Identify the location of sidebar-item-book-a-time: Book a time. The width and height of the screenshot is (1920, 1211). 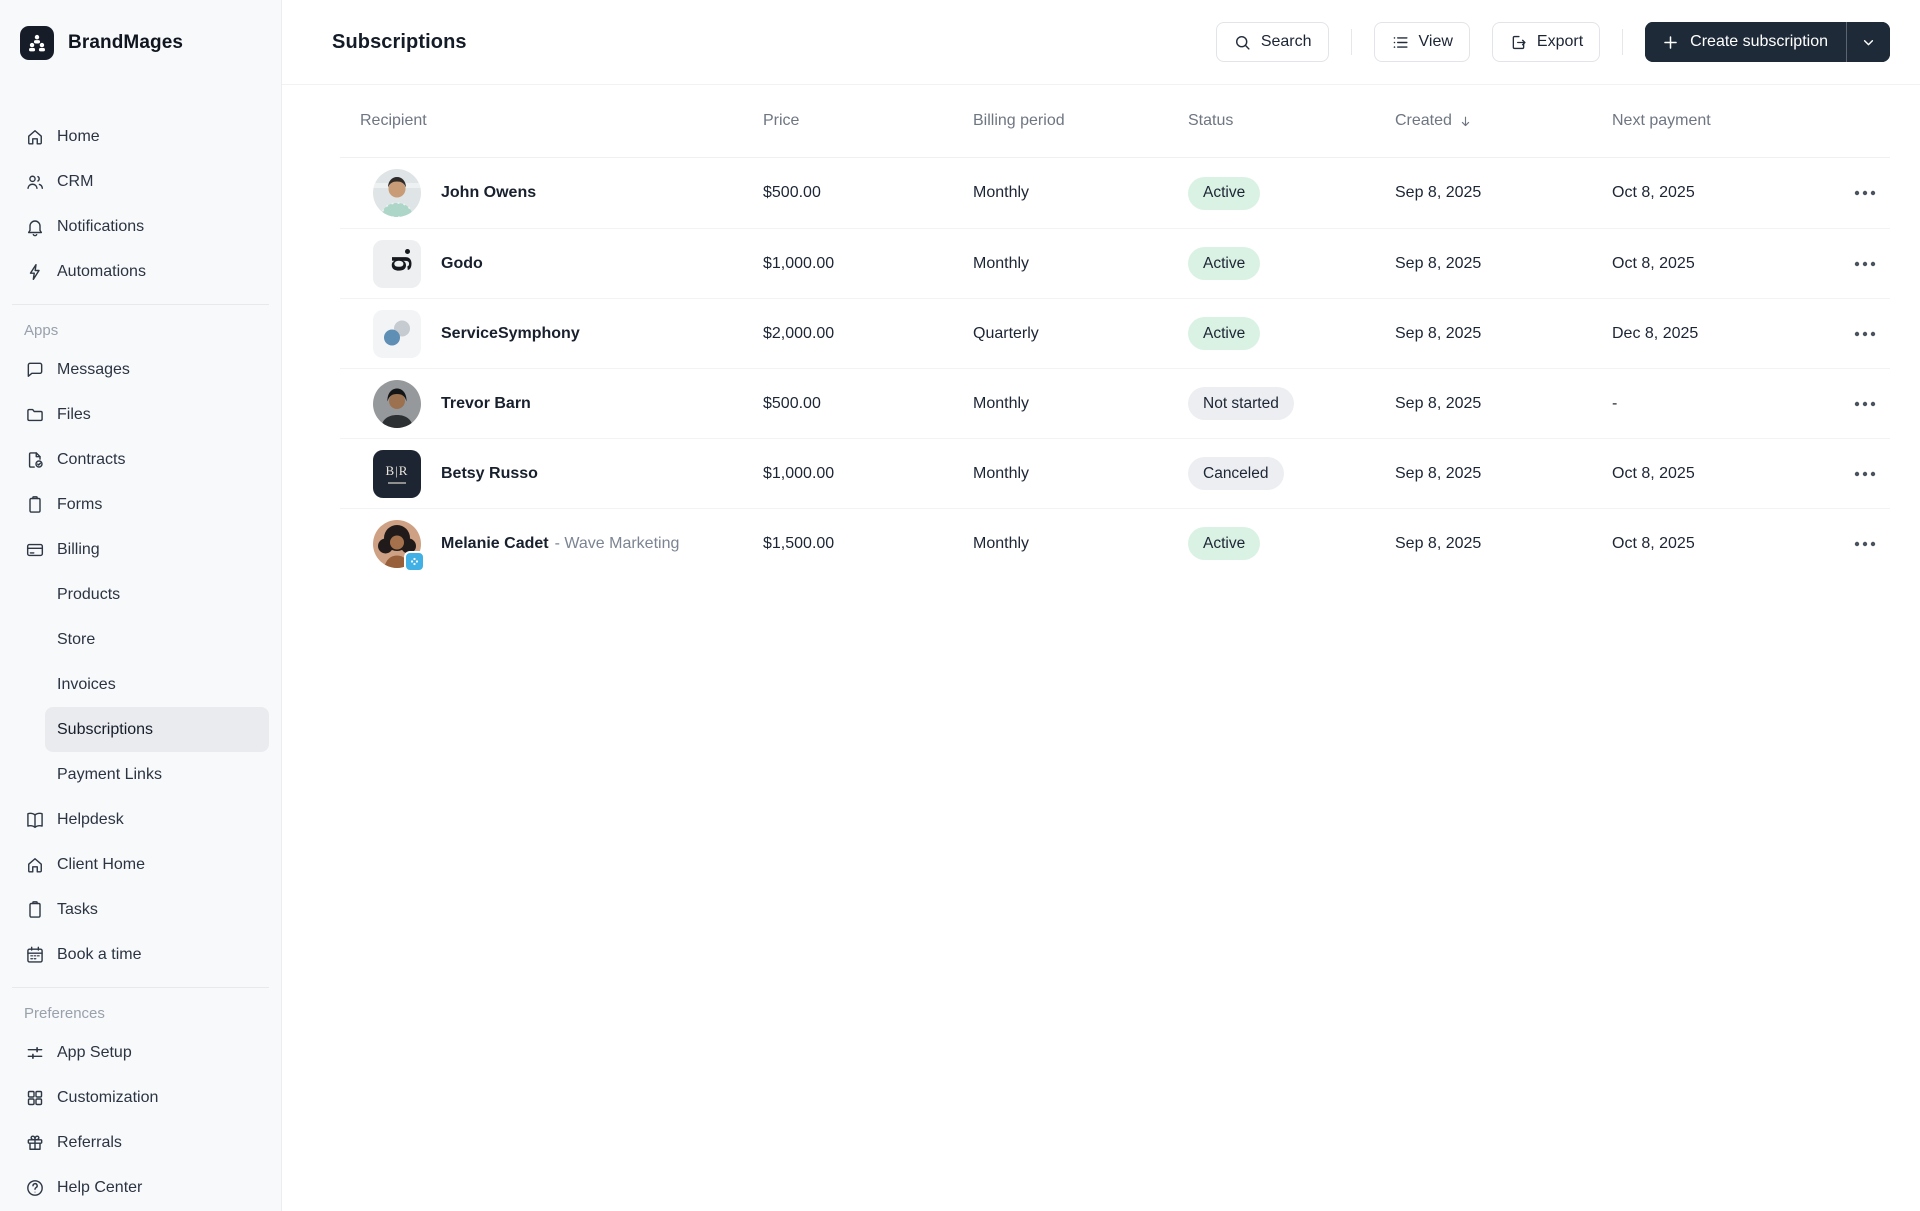
(140, 954).